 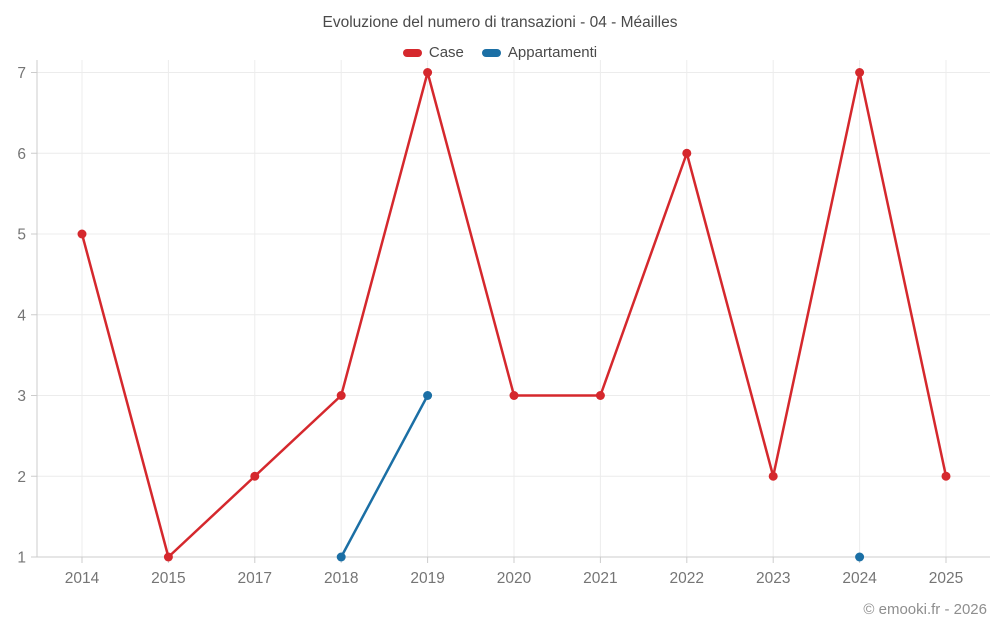 What do you see at coordinates (21, 477) in the screenshot?
I see `y-tick-label: 2` at bounding box center [21, 477].